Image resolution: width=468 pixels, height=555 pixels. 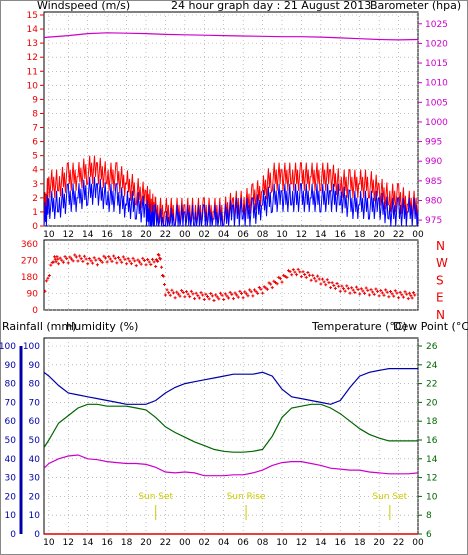 I want to click on humidity-axis-label: 70, so click(x=35, y=403).